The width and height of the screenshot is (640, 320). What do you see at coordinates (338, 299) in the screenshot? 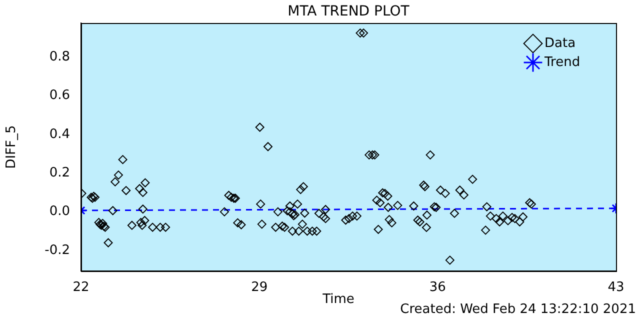
I see `x-axis-title: Time` at bounding box center [338, 299].